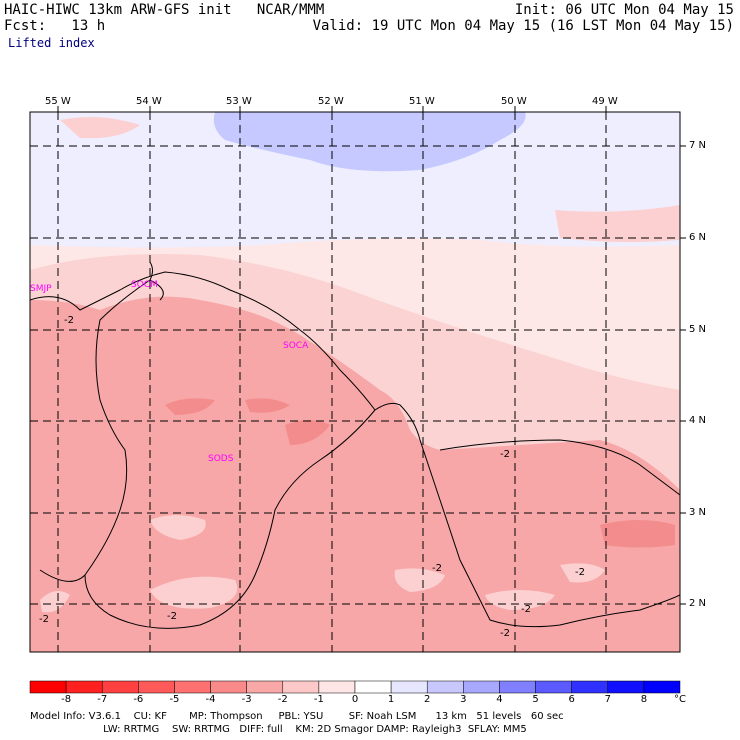 The image size is (740, 740). I want to click on lon-label-51w: 51 W, so click(422, 101).